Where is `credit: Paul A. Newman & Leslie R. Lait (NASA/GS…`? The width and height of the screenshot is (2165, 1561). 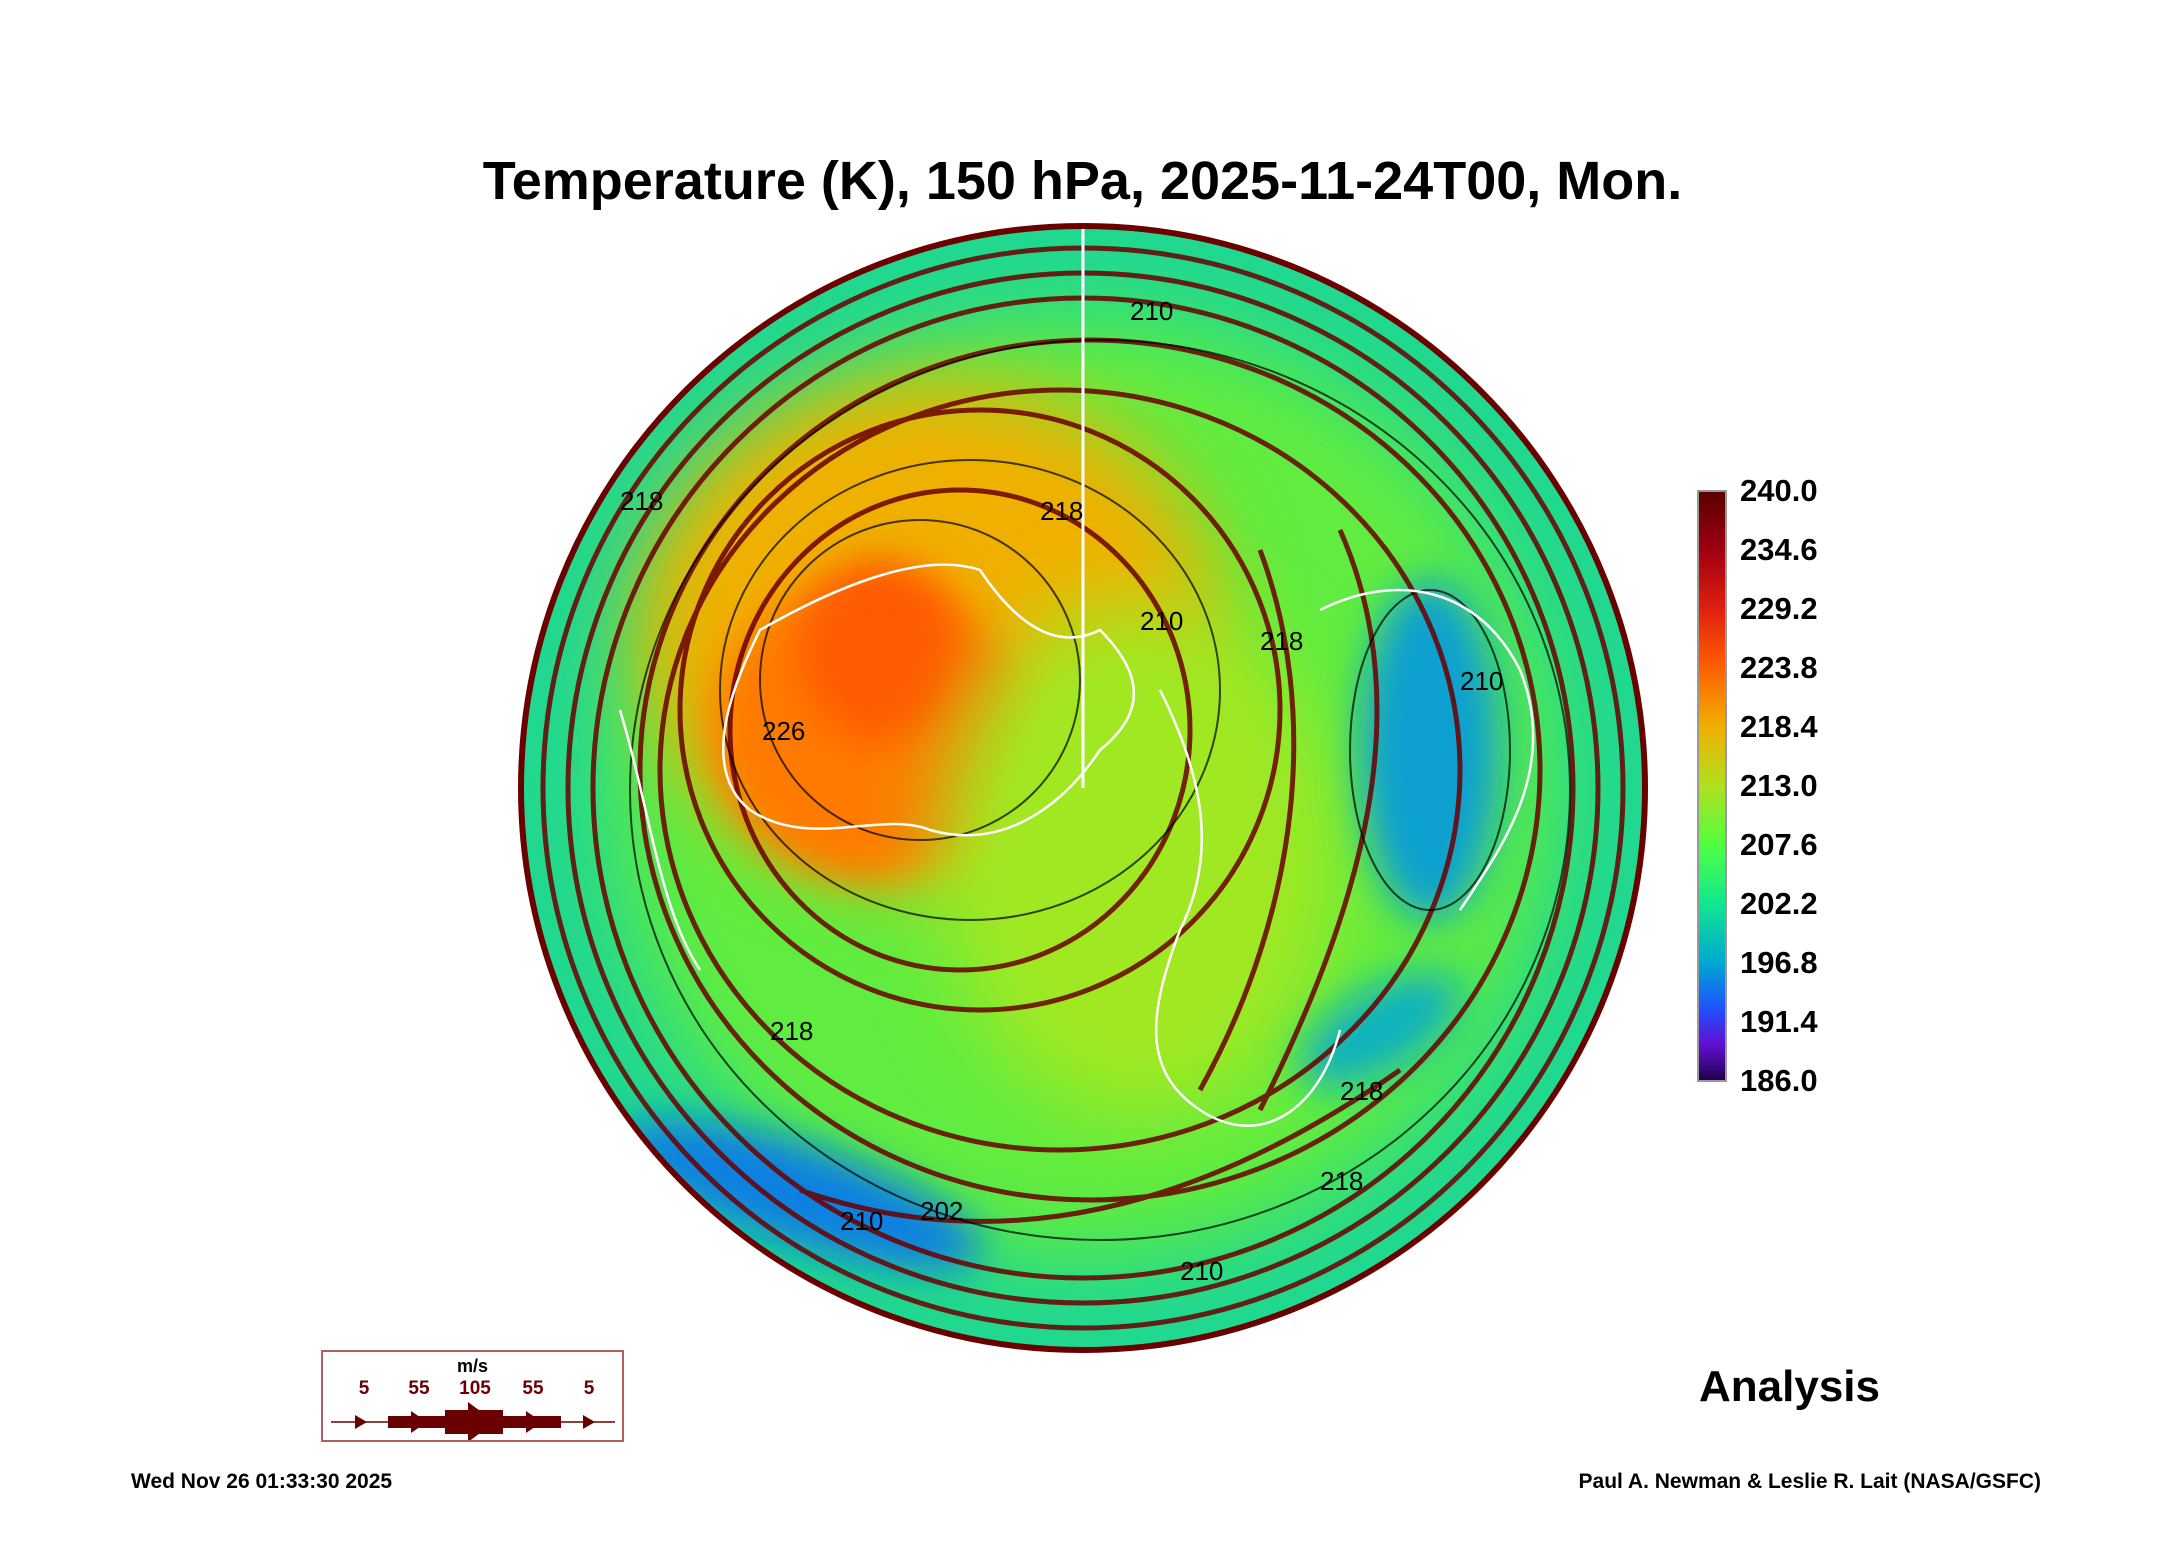
credit: Paul A. Newman & Leslie R. Lait (NASA/GS… is located at coordinates (1809, 1481).